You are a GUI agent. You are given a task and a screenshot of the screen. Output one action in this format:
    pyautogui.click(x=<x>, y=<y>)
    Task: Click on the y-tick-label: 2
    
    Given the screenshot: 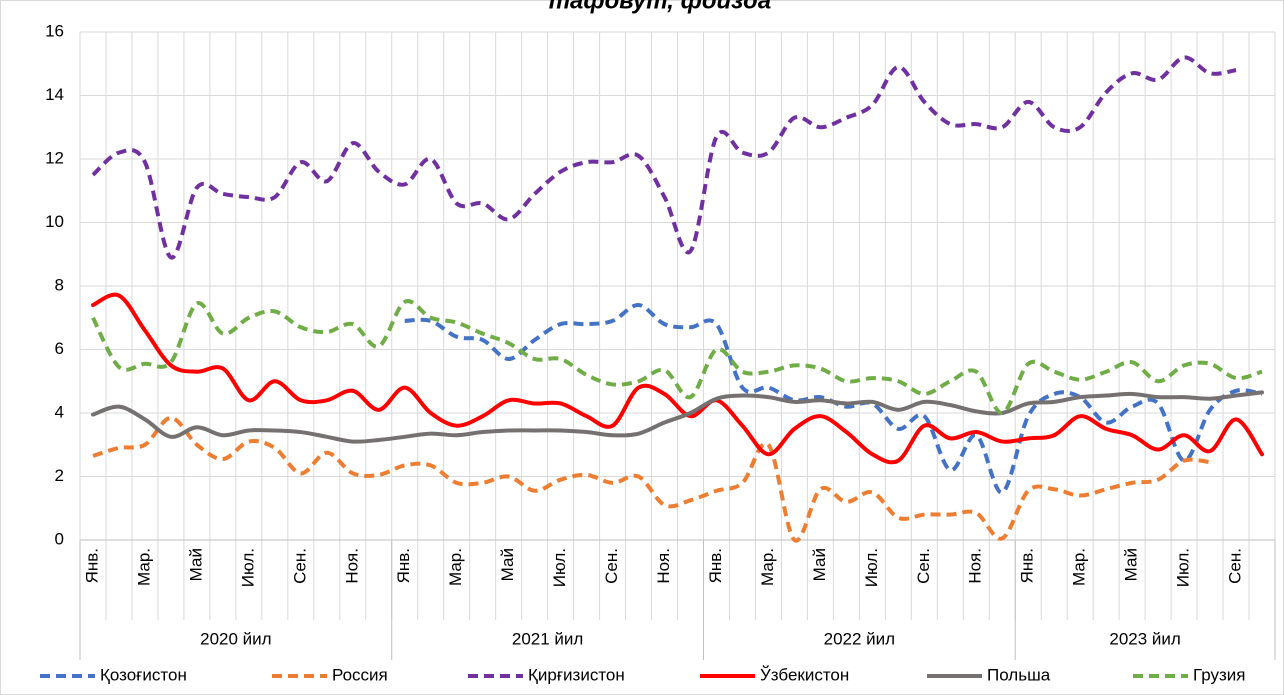 What is the action you would take?
    pyautogui.click(x=59, y=475)
    